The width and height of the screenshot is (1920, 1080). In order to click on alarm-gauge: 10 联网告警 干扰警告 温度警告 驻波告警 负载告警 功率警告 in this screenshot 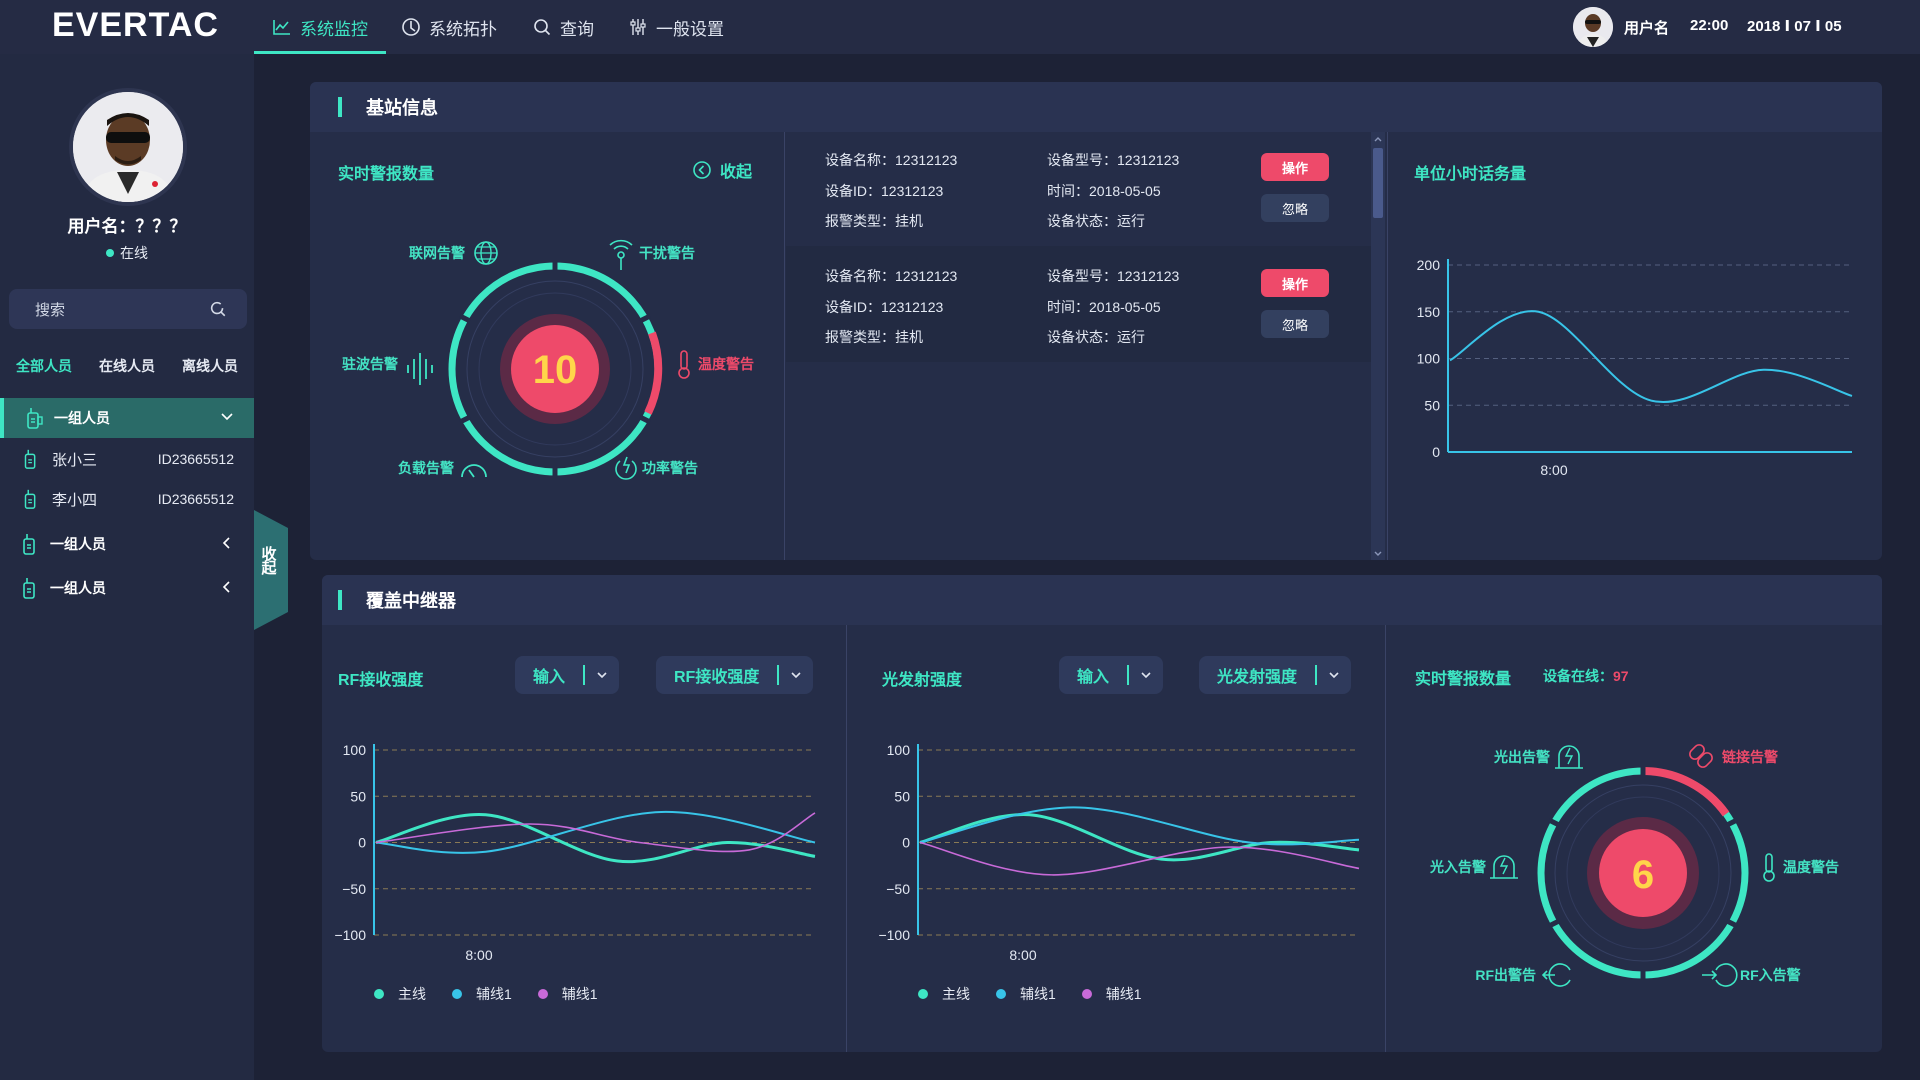, I will do `click(548, 359)`.